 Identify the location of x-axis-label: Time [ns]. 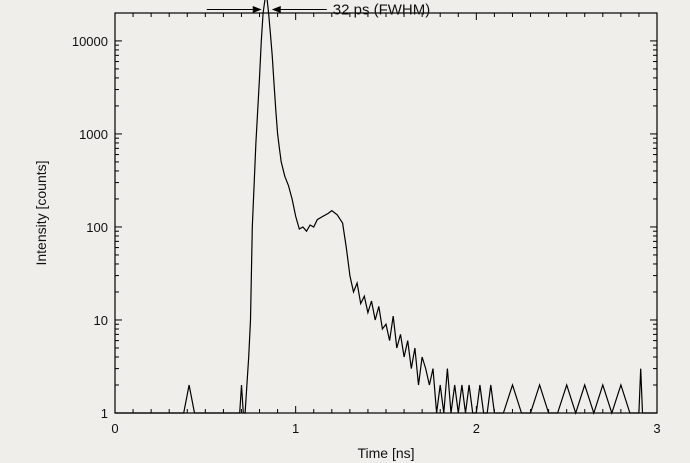
(385, 453).